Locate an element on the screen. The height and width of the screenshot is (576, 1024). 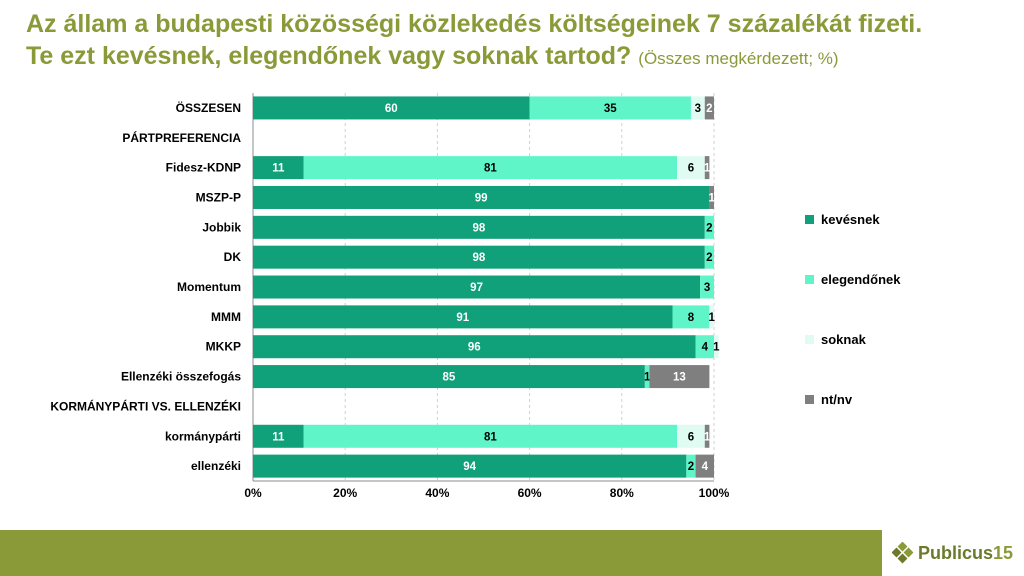
x-tick-label: 60% is located at coordinates (530, 493).